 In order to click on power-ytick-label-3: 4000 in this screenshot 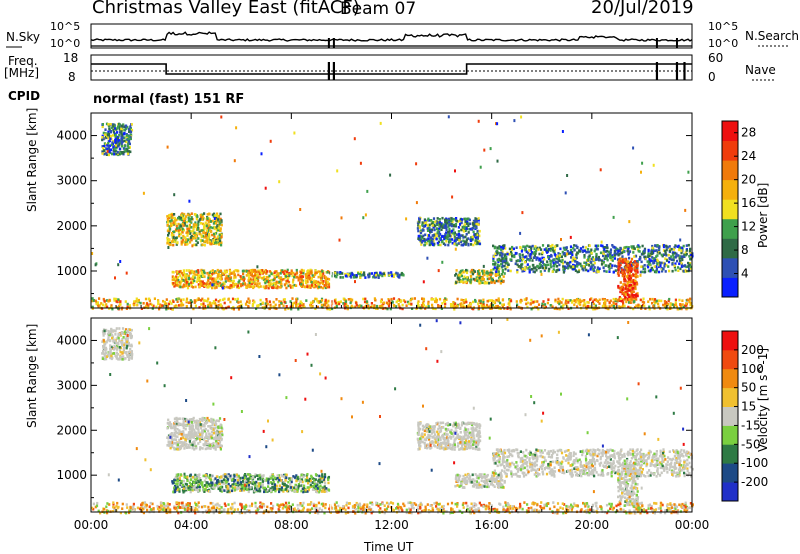, I will do `click(71, 136)`.